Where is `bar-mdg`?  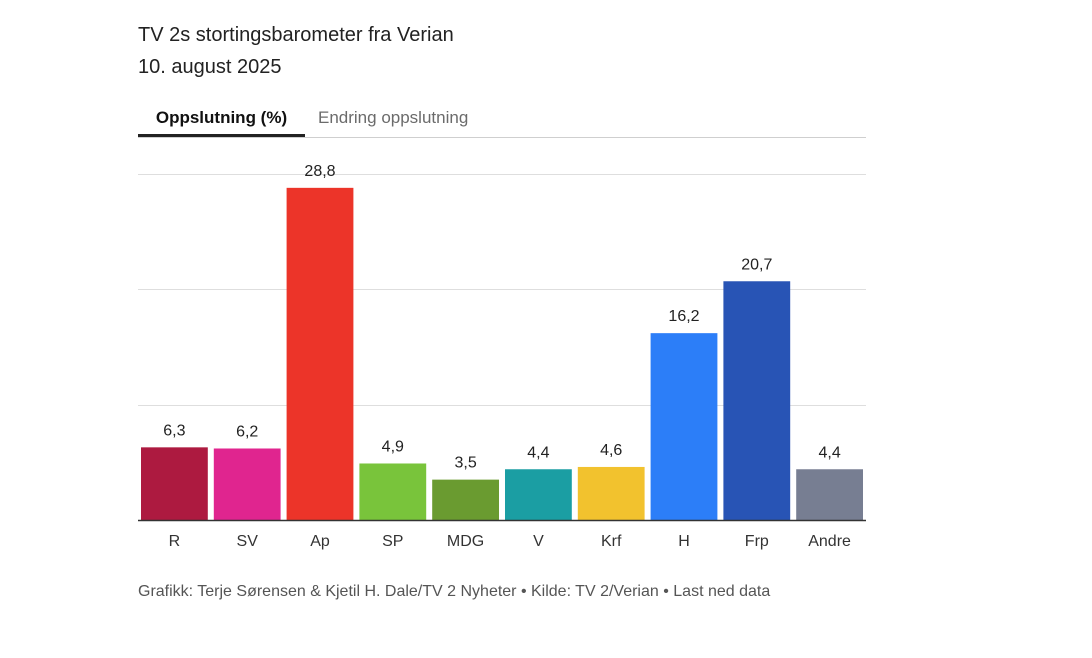
bar-mdg is located at coordinates (465, 499).